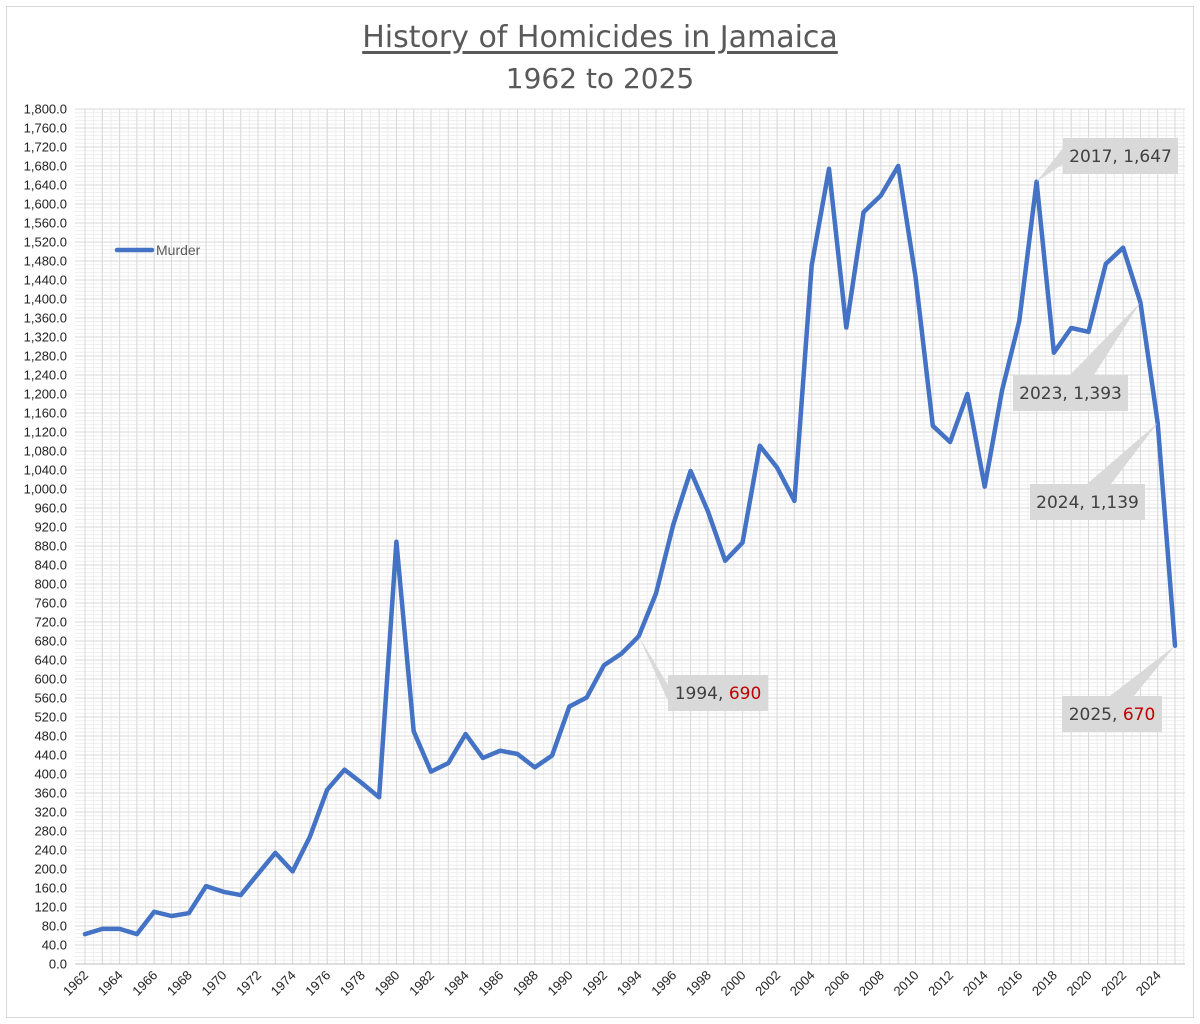 This screenshot has width=1200, height=1024. I want to click on y-tick-label: 1,680.0, so click(45, 166).